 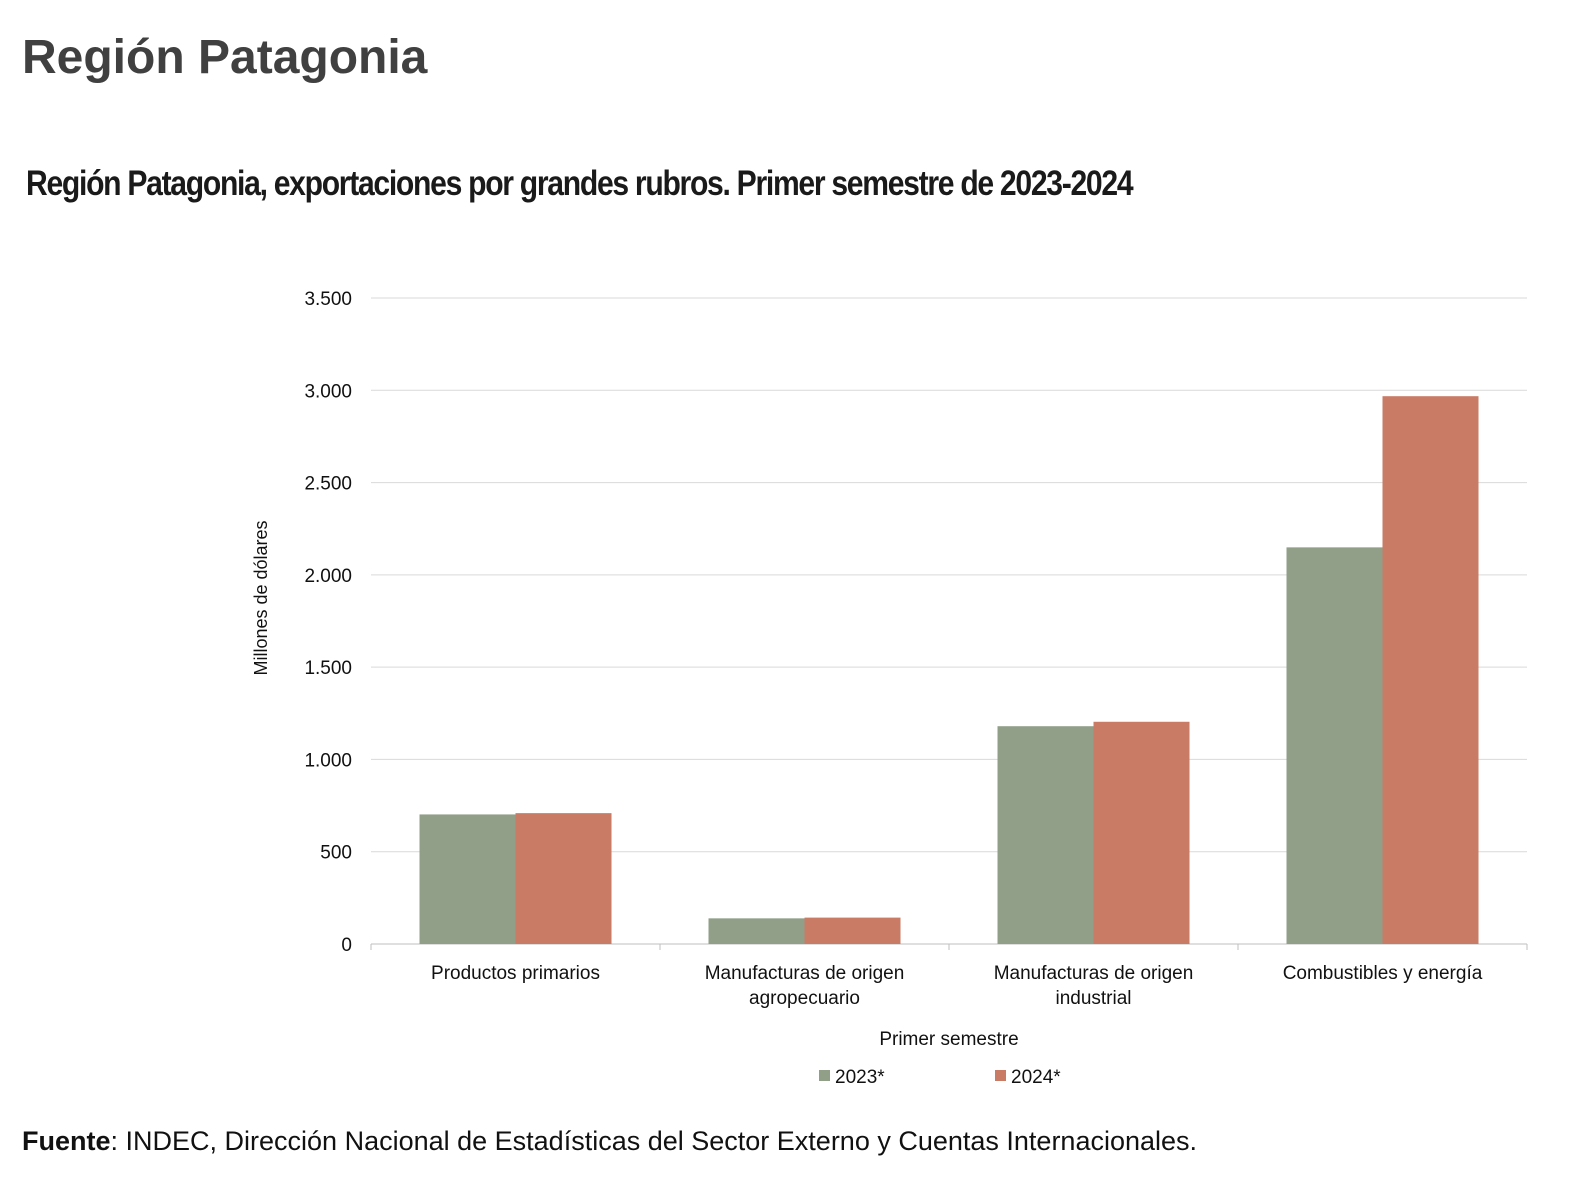 What do you see at coordinates (328, 668) in the screenshot?
I see `y-tick-label: 1.500` at bounding box center [328, 668].